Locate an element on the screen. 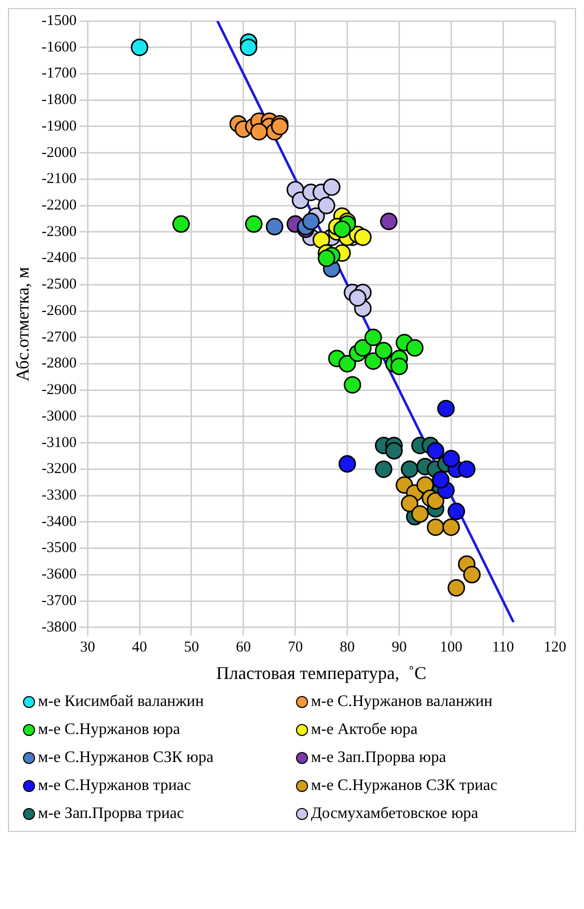 This screenshot has width=584, height=909. x-tick-label: 120 is located at coordinates (555, 647).